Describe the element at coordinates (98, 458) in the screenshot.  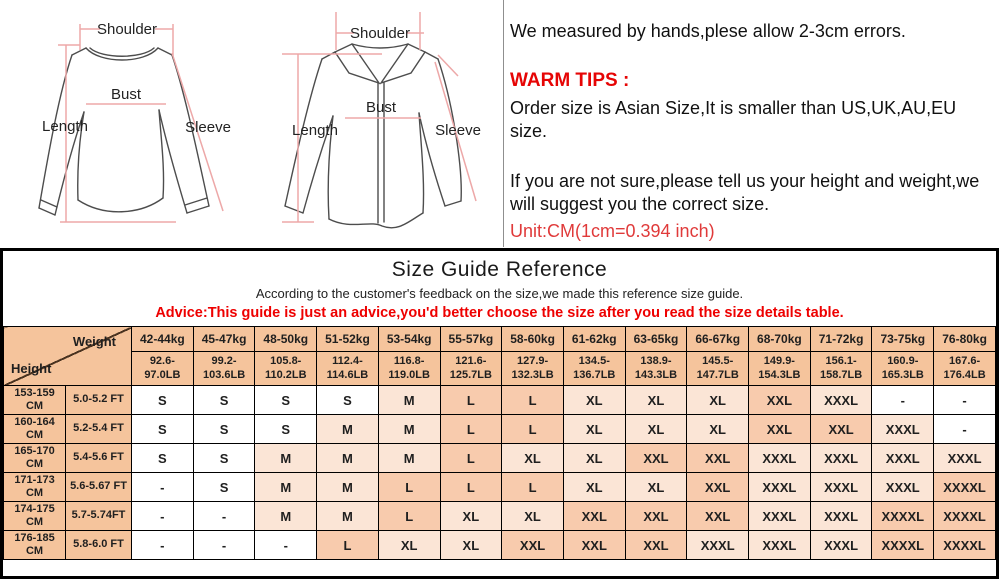
I see `height-ft-cell: 5.4-5.6 FT` at that location.